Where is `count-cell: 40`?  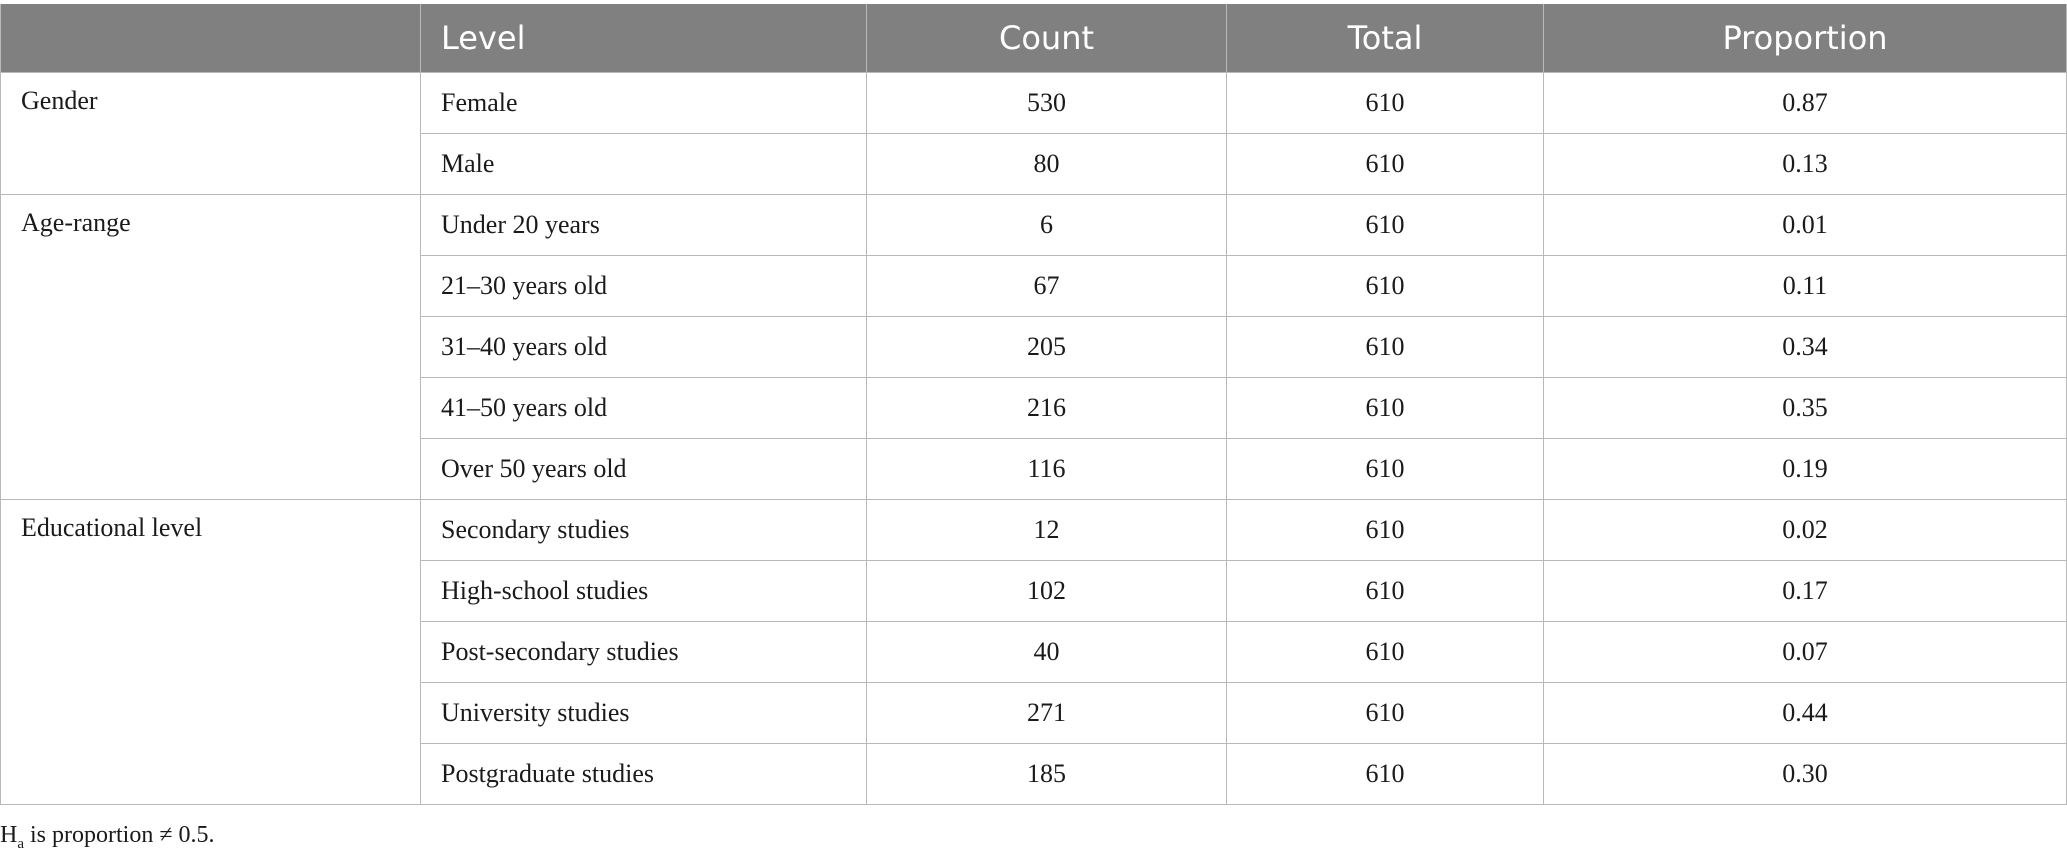 count-cell: 40 is located at coordinates (1046, 652).